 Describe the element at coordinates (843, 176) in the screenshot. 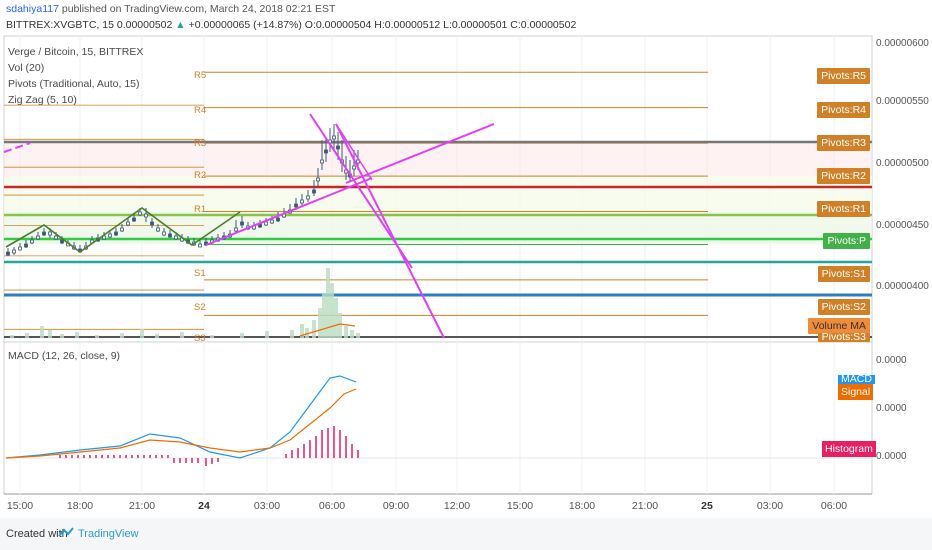

I see `pivot-tag-r2: Pivots:R2` at that location.